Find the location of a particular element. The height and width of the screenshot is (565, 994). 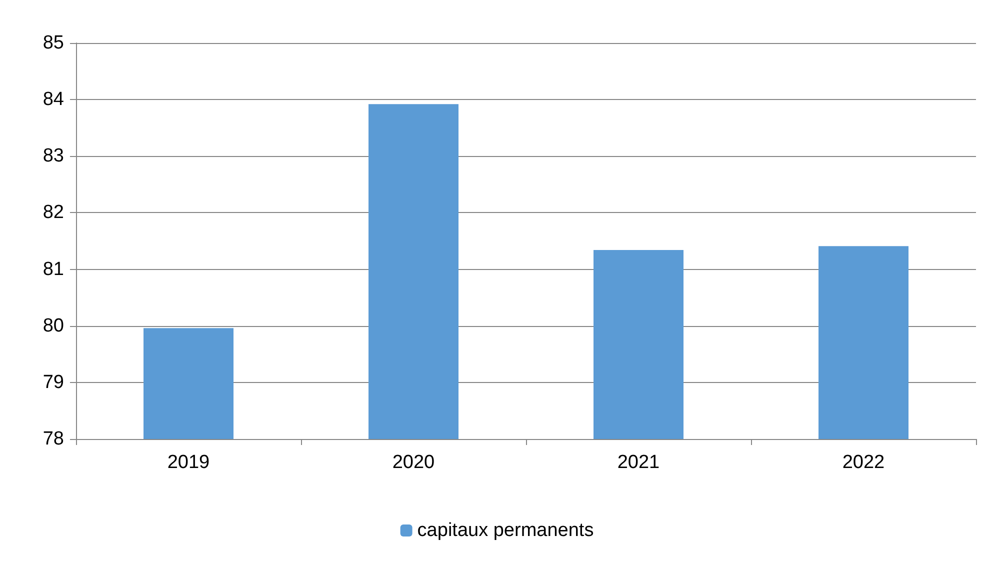

x-tick-label: 2021 is located at coordinates (638, 462).